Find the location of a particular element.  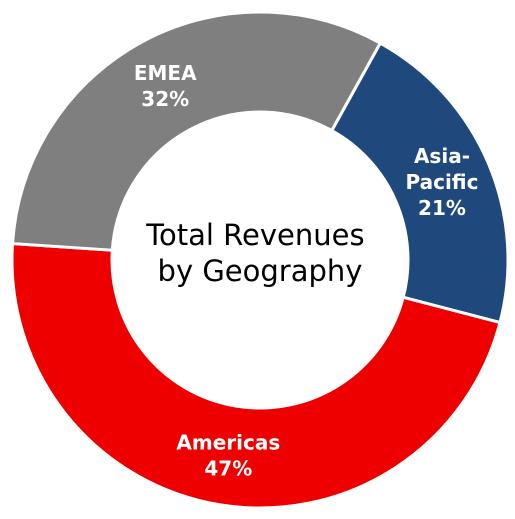

center-title-line-1: Total Revenues is located at coordinates (254, 235).